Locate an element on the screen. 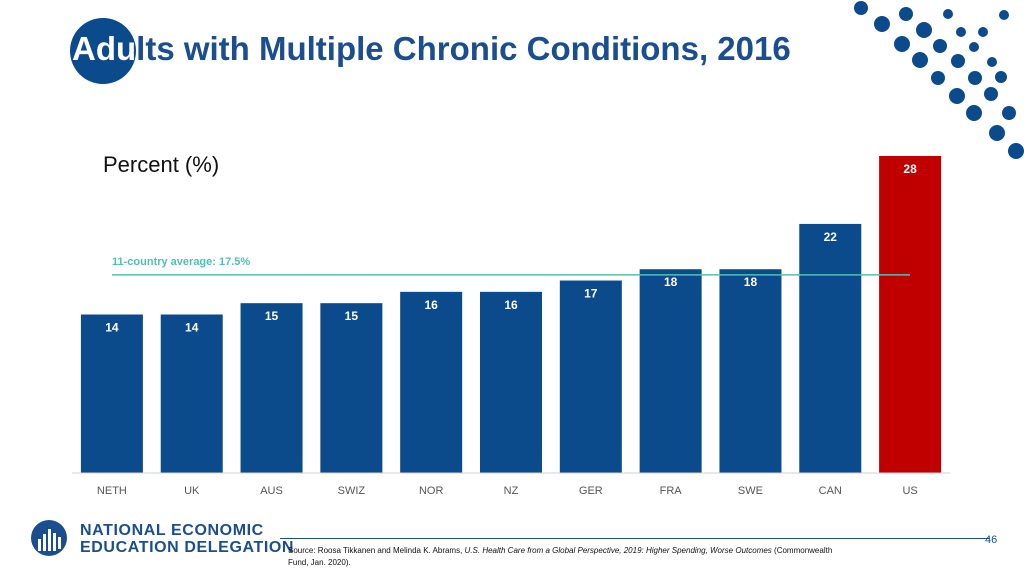 This screenshot has height=576, width=1024. x-tick-nor: NOR is located at coordinates (431, 491).